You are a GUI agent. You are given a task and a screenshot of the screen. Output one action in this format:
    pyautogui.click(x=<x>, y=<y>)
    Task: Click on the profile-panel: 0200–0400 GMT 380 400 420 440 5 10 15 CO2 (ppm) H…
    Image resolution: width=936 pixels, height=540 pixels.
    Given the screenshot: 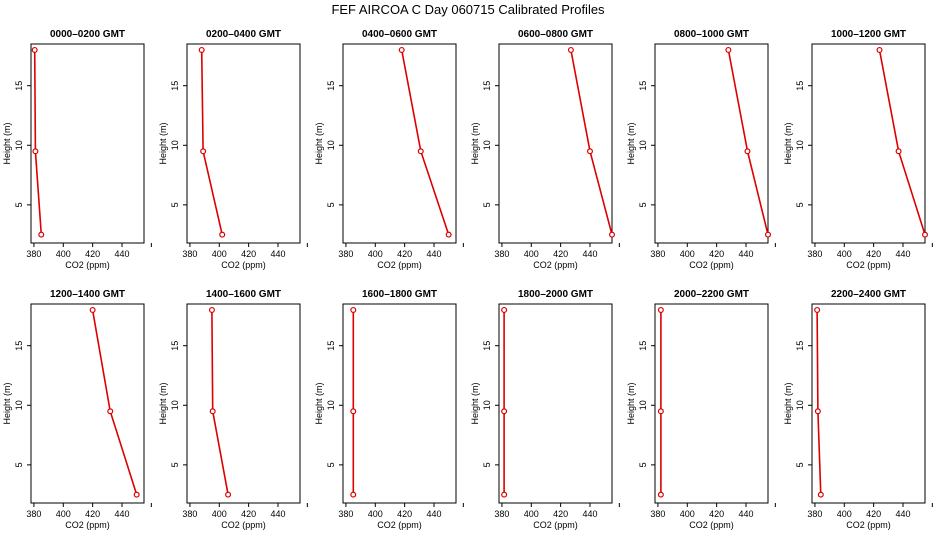 What is the action you would take?
    pyautogui.click(x=233, y=149)
    